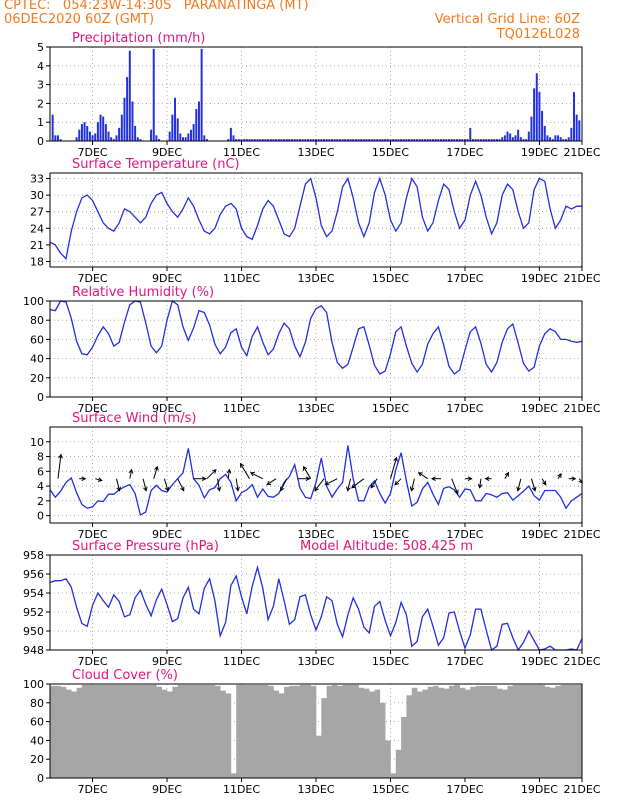  Describe the element at coordinates (315, 661) in the screenshot. I see `pressure-x-tick-label: 13DEC` at that location.